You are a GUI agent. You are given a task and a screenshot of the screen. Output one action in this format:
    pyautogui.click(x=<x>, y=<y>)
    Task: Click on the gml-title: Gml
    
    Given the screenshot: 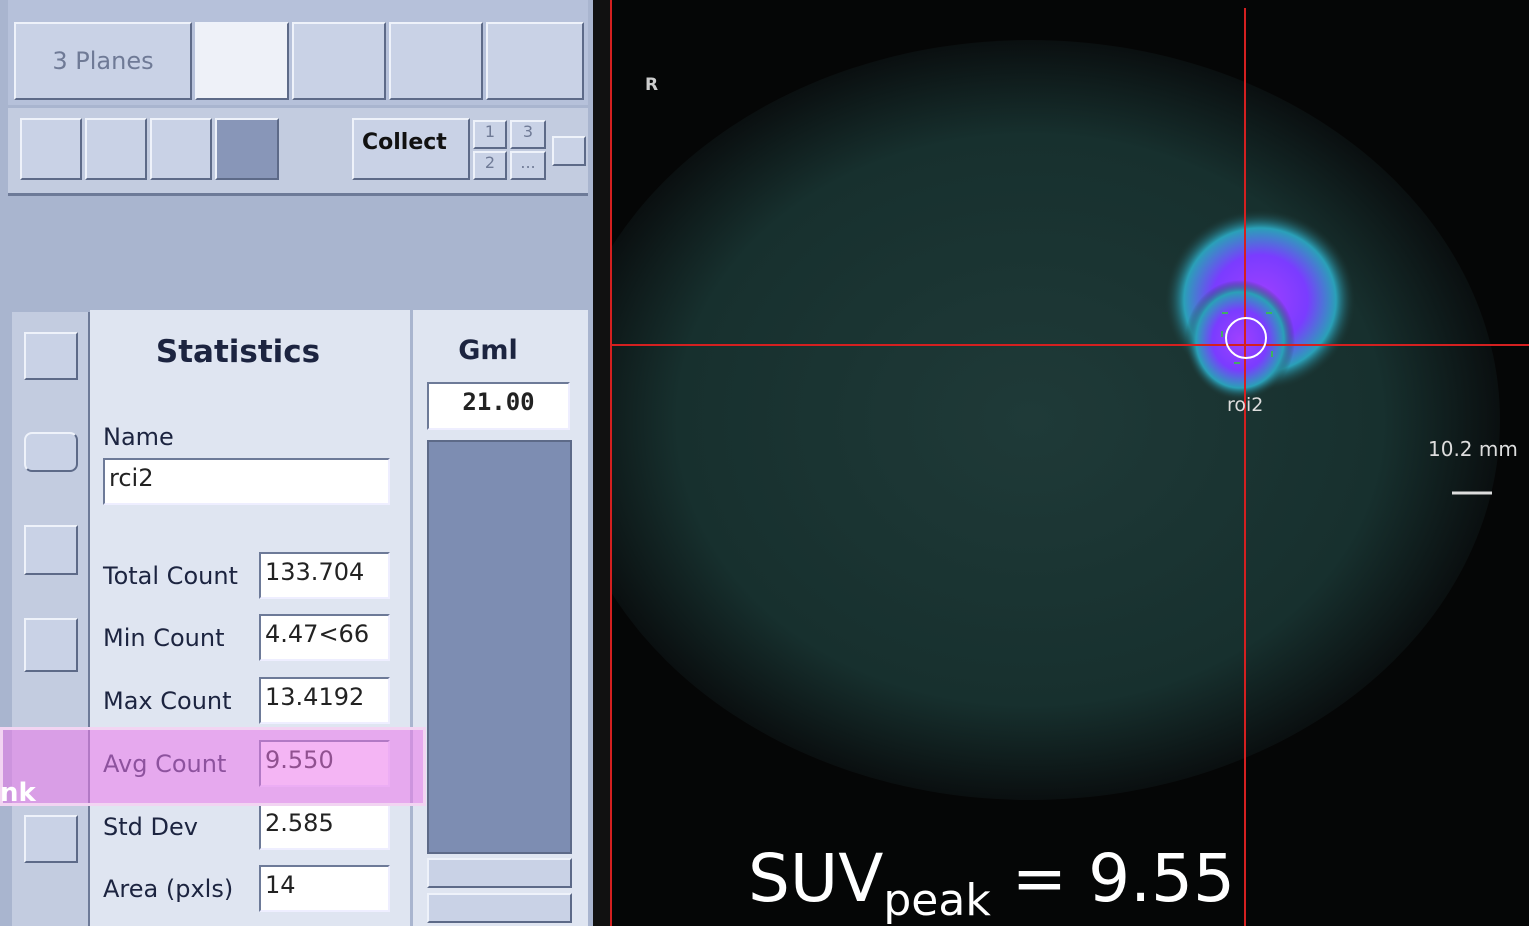 What is the action you would take?
    pyautogui.click(x=488, y=350)
    